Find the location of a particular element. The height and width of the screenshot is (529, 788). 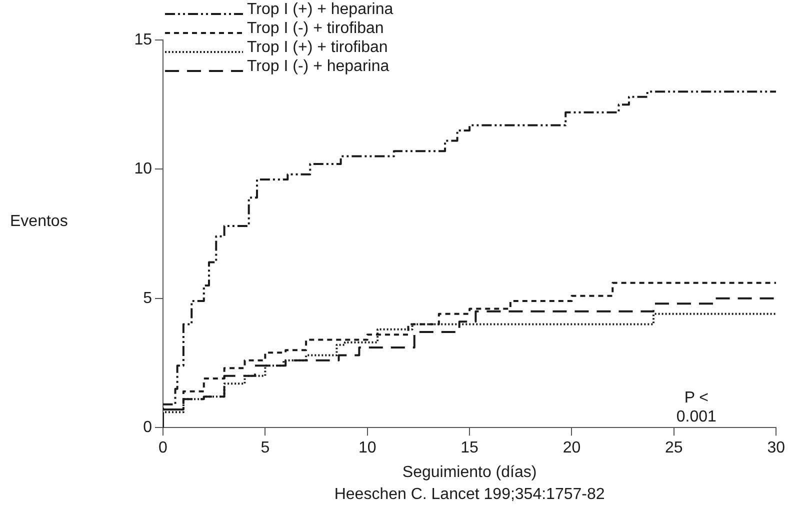

y-tick-label: 5 is located at coordinates (147, 298).